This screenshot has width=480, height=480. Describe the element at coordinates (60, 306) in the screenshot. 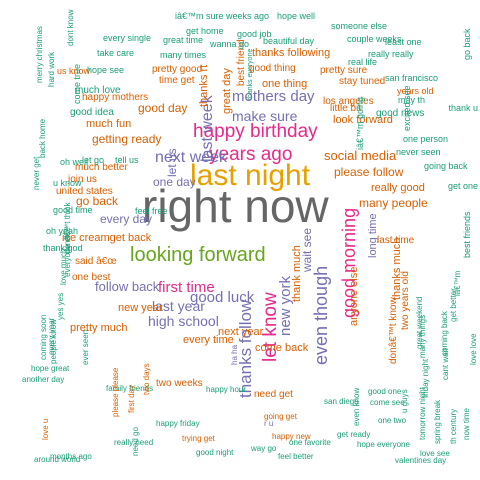

I see `word-cloud-term: yes yes` at that location.